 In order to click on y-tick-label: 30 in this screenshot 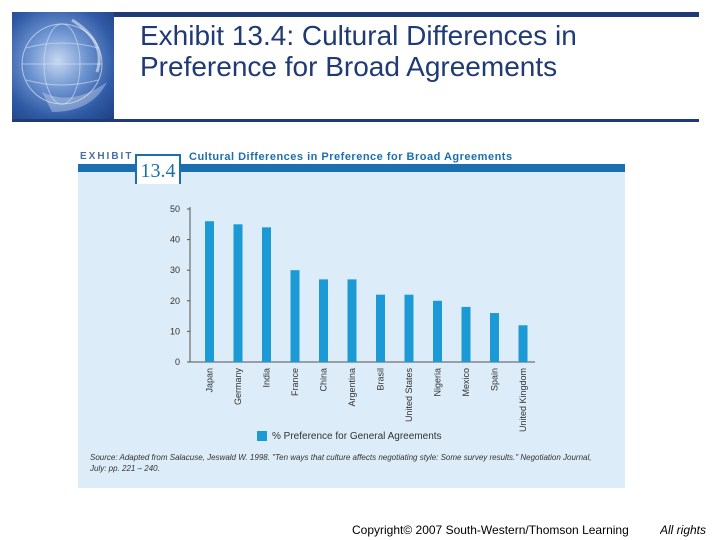, I will do `click(175, 270)`.